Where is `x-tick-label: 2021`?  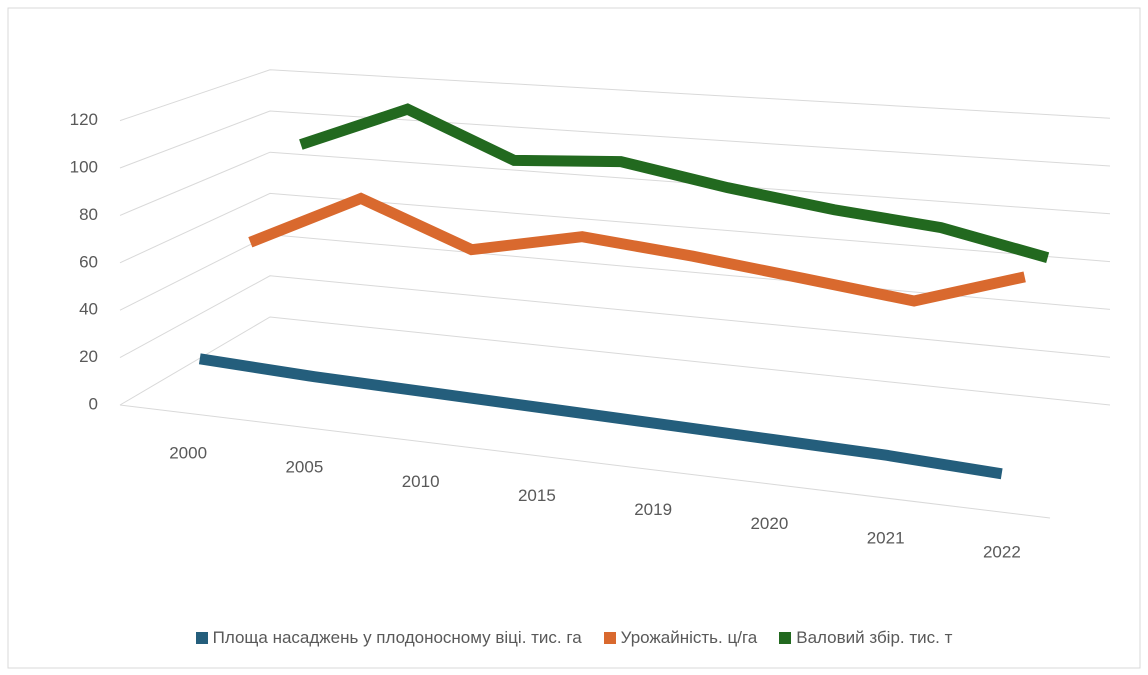 x-tick-label: 2021 is located at coordinates (886, 537).